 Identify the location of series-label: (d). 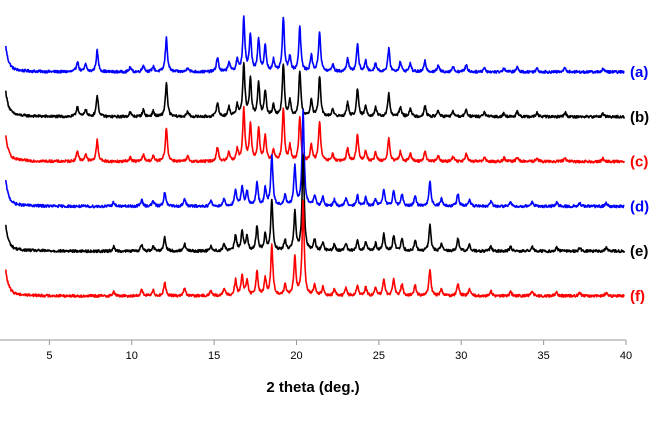
(639, 206).